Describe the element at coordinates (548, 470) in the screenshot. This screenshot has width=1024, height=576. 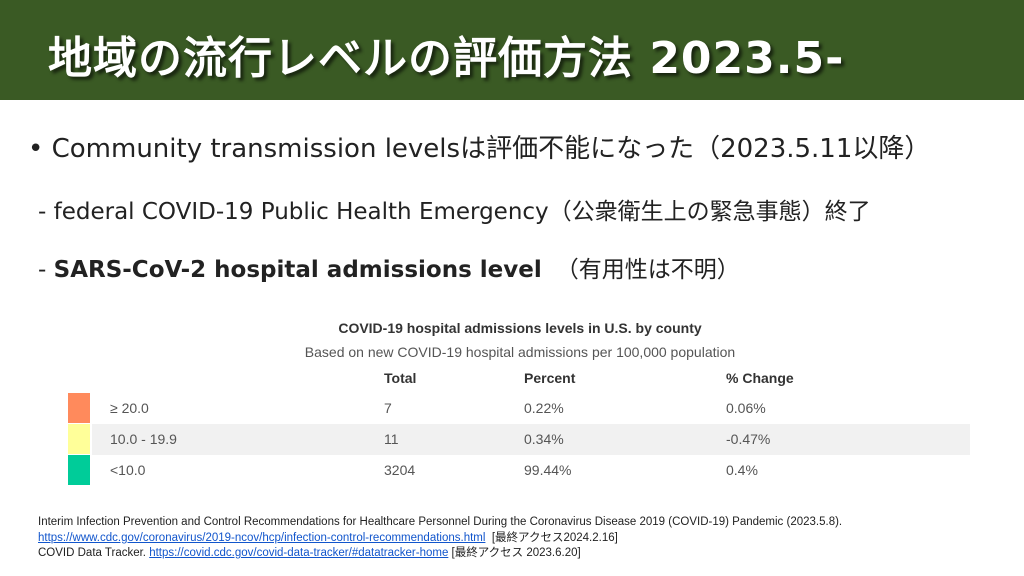
I see `cell-percent: 99.44%` at that location.